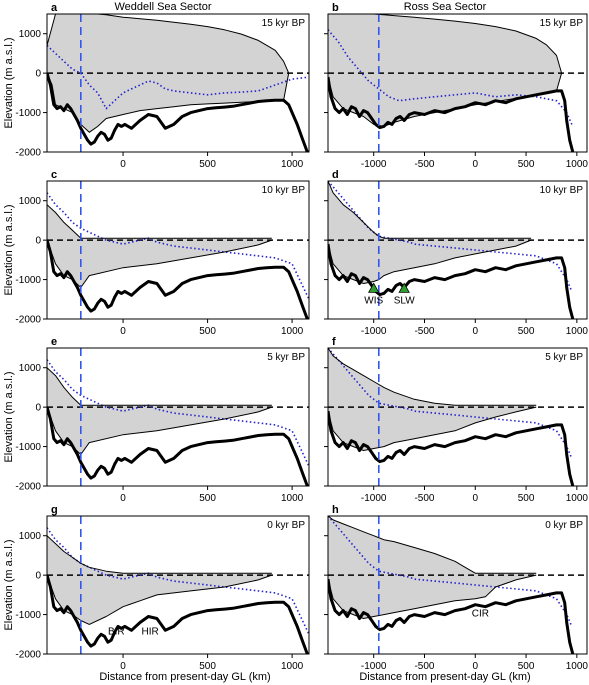  What do you see at coordinates (286, 357) in the screenshot?
I see `time-label: 5 kyr BP` at bounding box center [286, 357].